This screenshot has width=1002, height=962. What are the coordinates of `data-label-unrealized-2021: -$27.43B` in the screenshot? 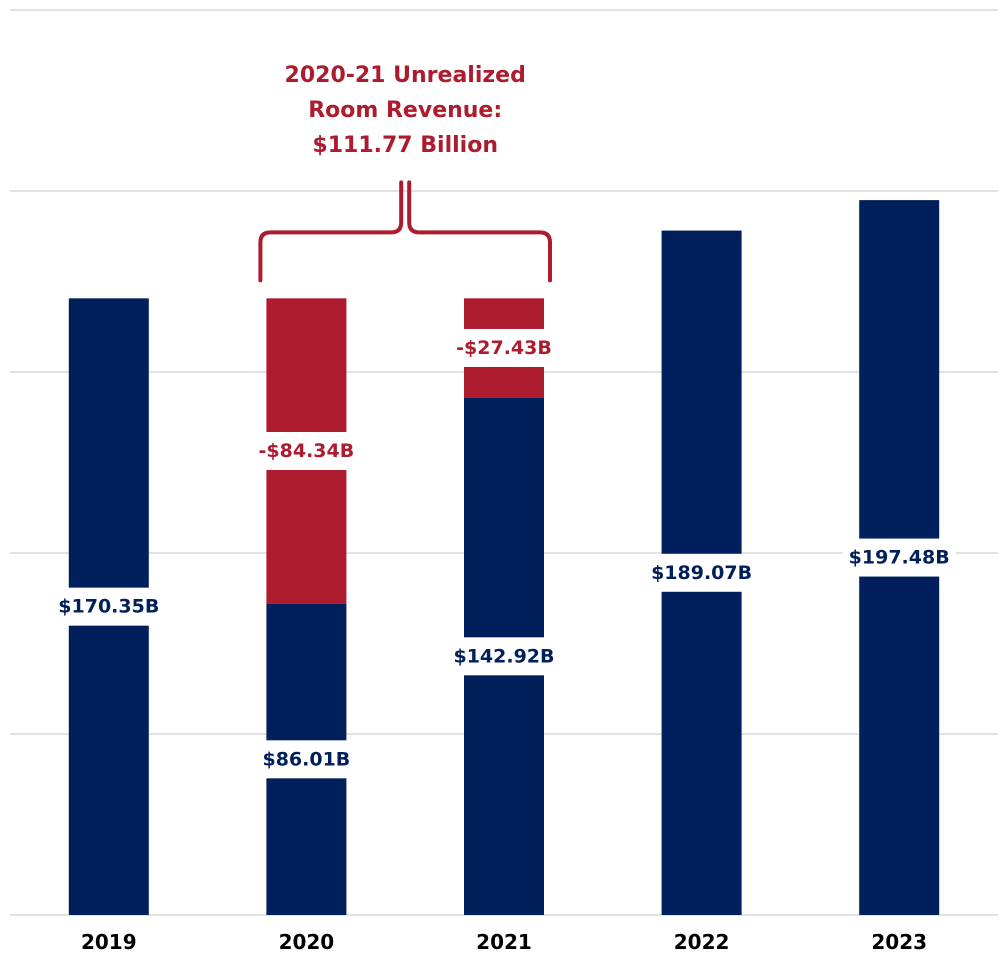 It's located at (504, 348).